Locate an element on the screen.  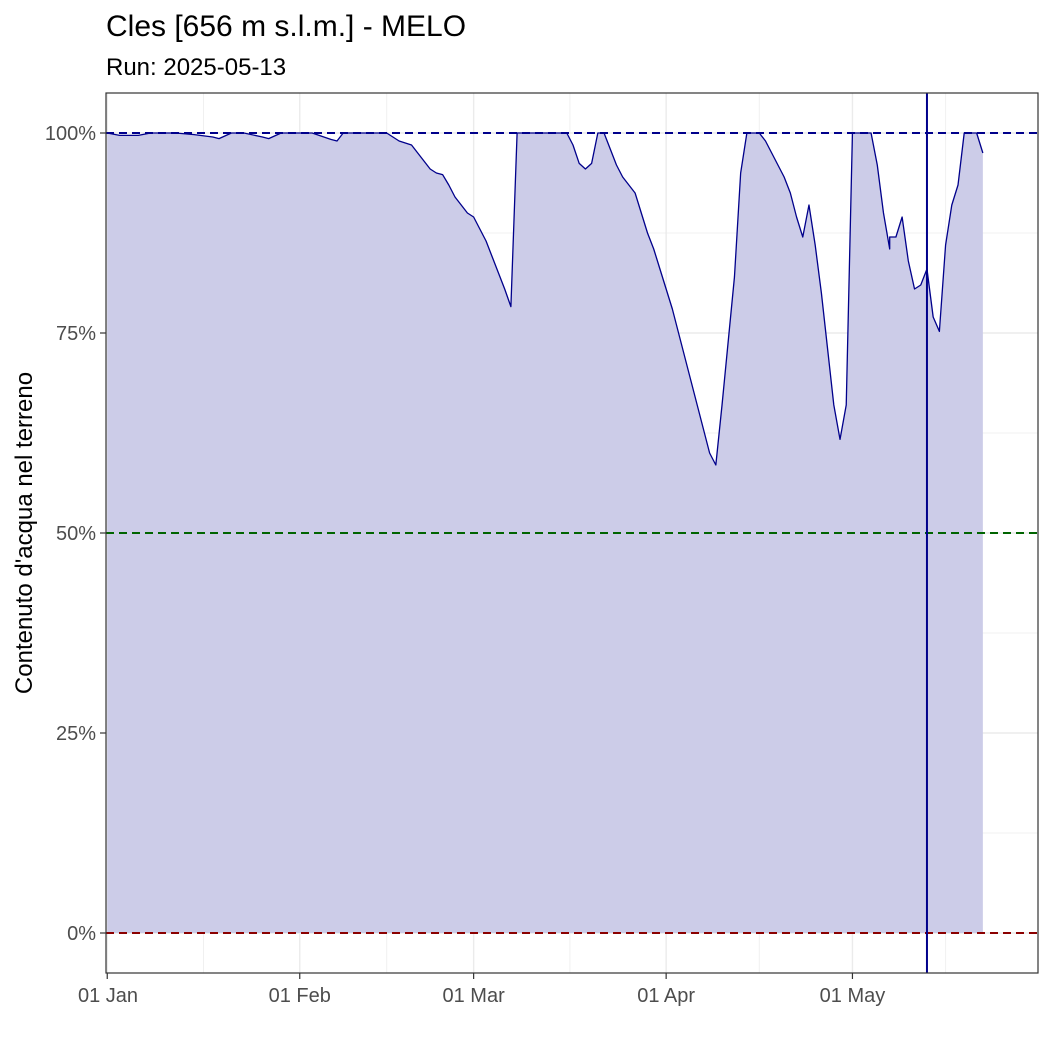
y-tick-label: 100% is located at coordinates (70, 134).